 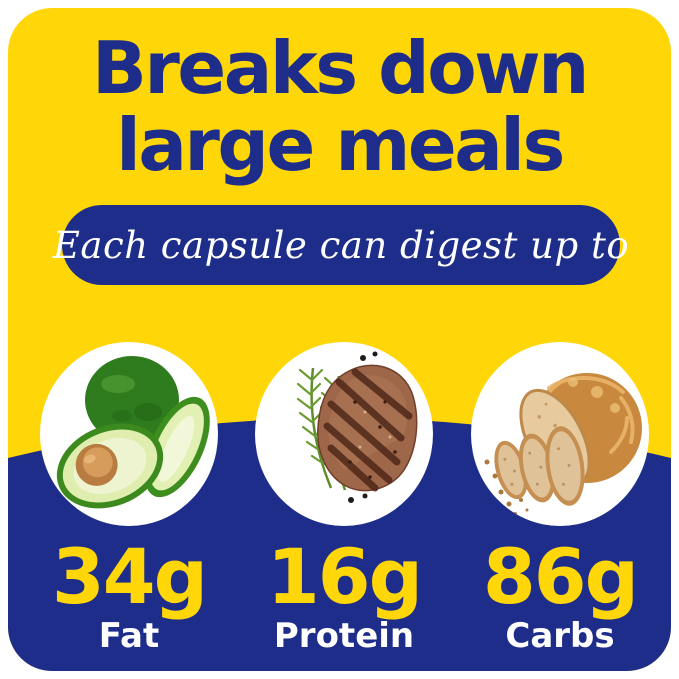 What do you see at coordinates (340, 68) in the screenshot?
I see `headline-line1: Breaks down` at bounding box center [340, 68].